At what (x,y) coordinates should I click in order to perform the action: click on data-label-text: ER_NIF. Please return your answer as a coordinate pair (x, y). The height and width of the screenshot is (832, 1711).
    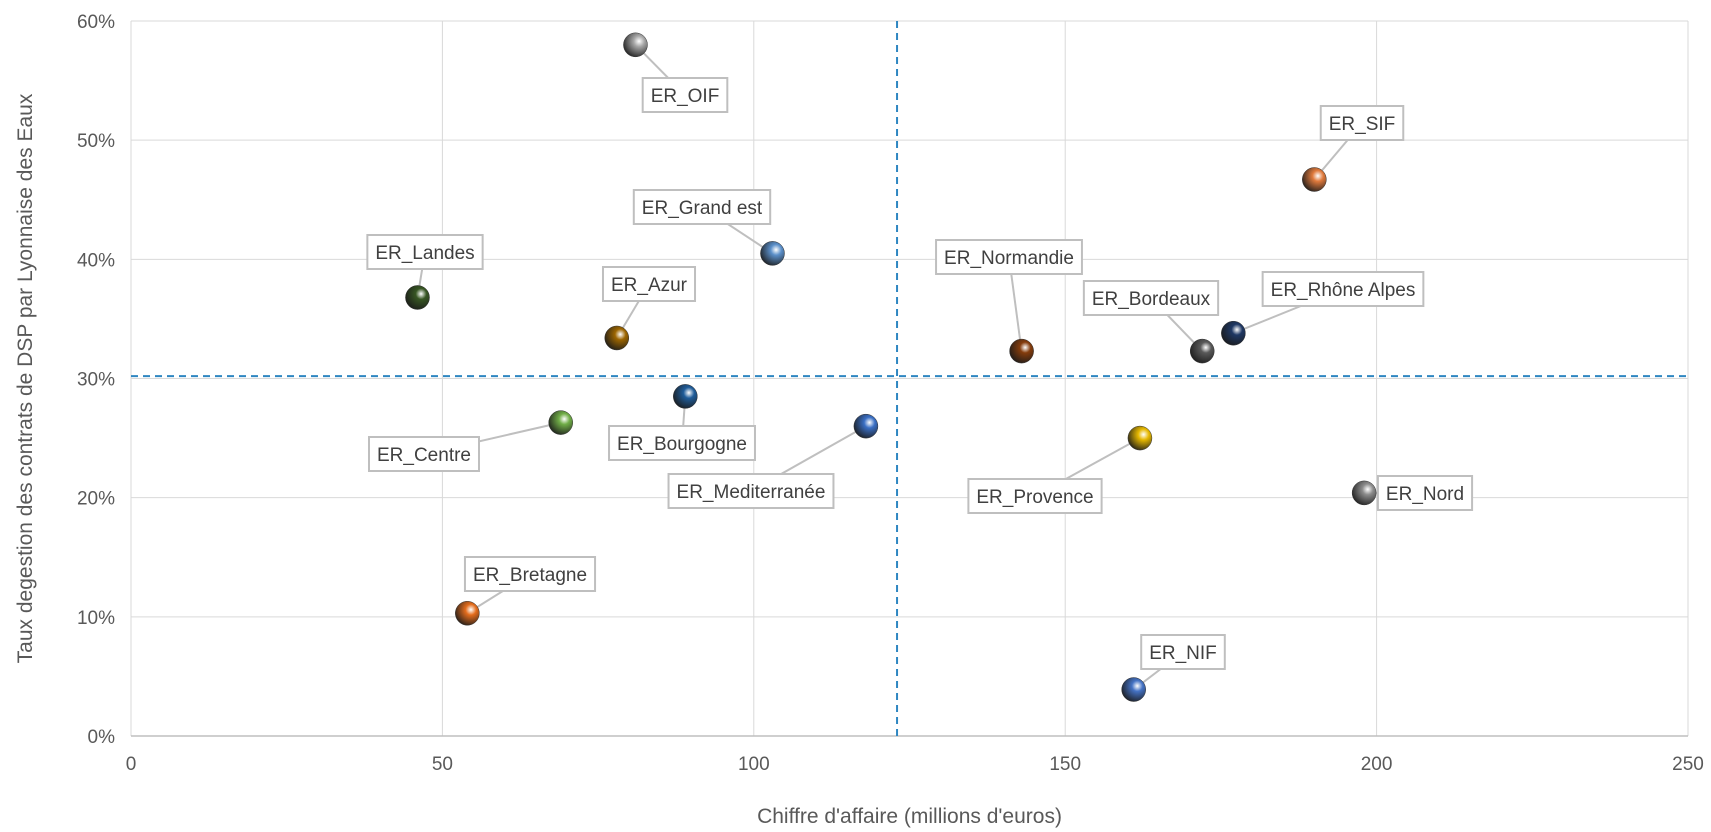
    Looking at the image, I should click on (1183, 653).